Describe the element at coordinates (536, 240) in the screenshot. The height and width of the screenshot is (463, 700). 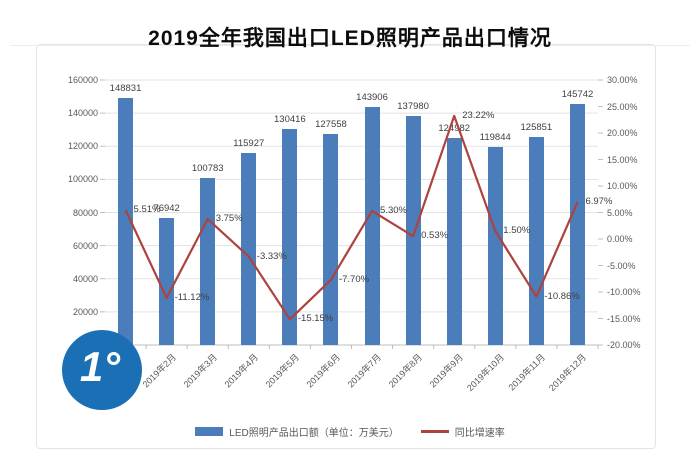
I see `bar-2019年11月` at that location.